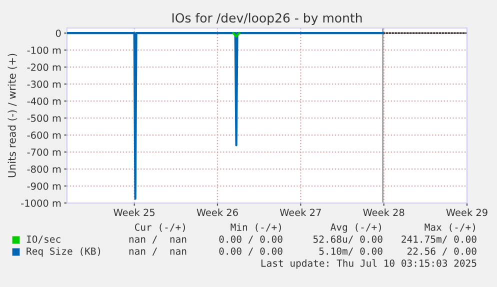 Image resolution: width=497 pixels, height=287 pixels. Describe the element at coordinates (449, 227) in the screenshot. I see `text: Max (-/+)` at that location.